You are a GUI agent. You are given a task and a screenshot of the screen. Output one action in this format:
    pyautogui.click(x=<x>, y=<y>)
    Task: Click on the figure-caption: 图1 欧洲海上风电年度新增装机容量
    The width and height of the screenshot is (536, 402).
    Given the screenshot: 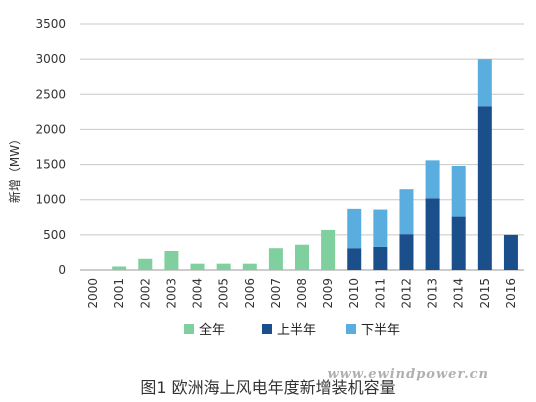 What is the action you would take?
    pyautogui.click(x=267, y=387)
    